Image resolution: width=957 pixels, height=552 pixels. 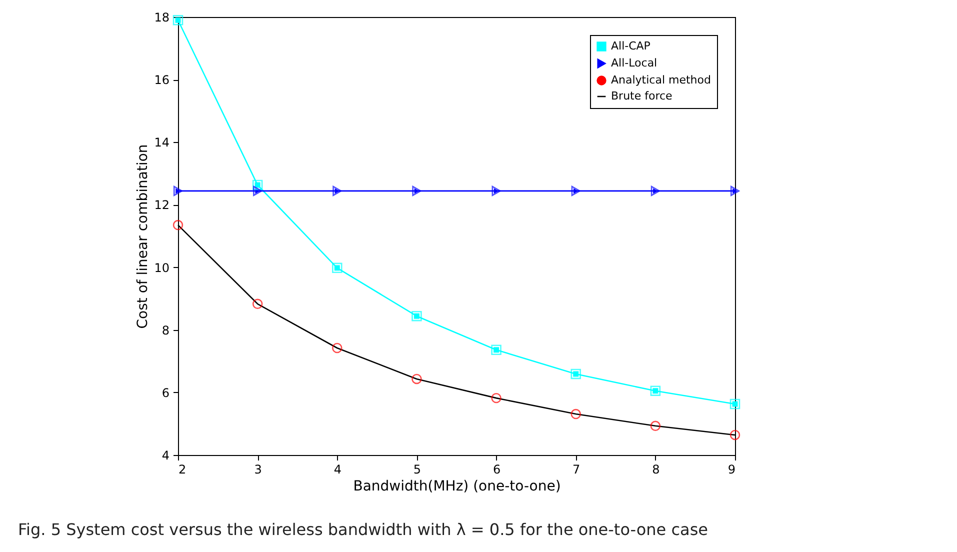 What do you see at coordinates (162, 17) in the screenshot?
I see `y-tick-label: 18` at bounding box center [162, 17].